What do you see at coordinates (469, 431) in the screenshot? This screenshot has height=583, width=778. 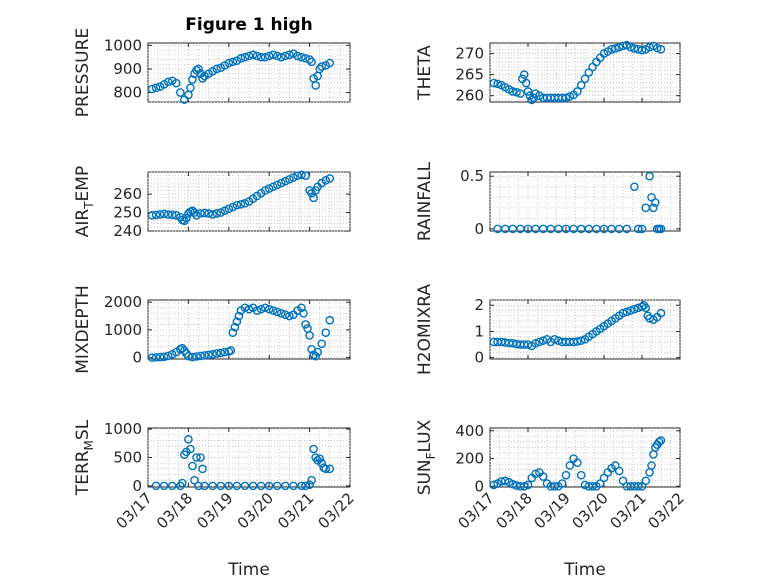 I see `y-tick-label: 400` at bounding box center [469, 431].